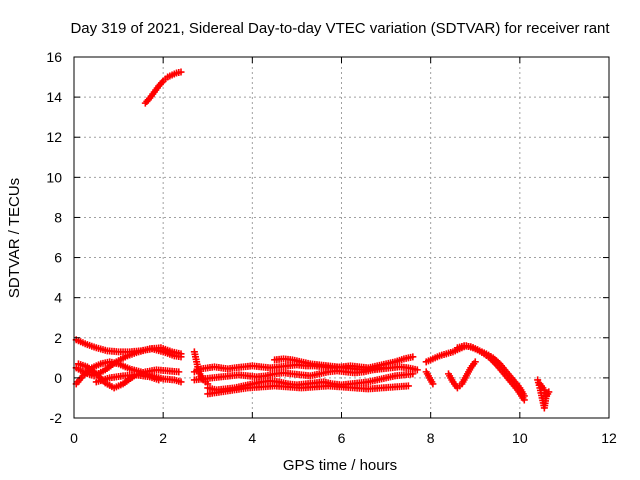 This screenshot has height=480, width=640. I want to click on x-tick-label: 8, so click(431, 438).